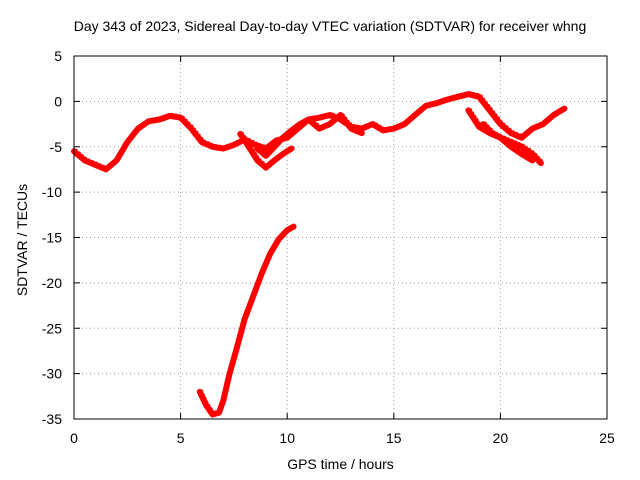 The width and height of the screenshot is (640, 480). I want to click on x-tick-label: 25, so click(607, 438).